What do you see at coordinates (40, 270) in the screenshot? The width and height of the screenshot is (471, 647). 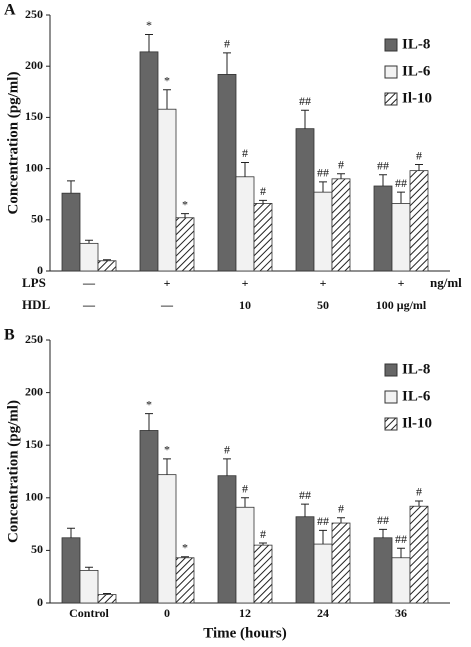 I see `y-tick-label: 0` at bounding box center [40, 270].